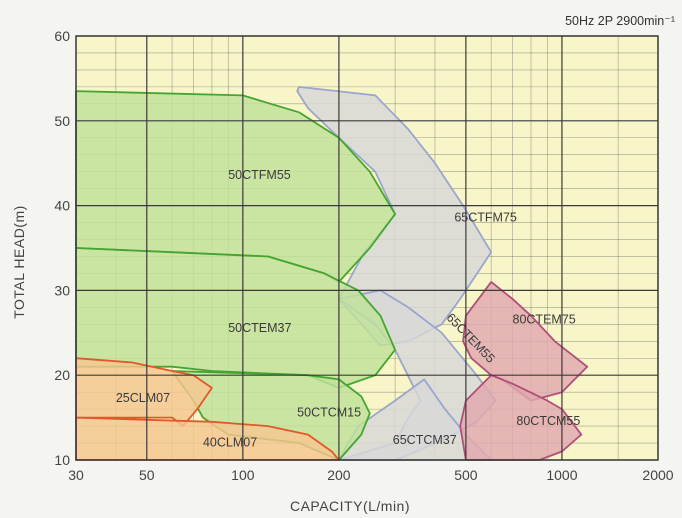 This screenshot has height=518, width=682. I want to click on x-tick-label: 200, so click(339, 475).